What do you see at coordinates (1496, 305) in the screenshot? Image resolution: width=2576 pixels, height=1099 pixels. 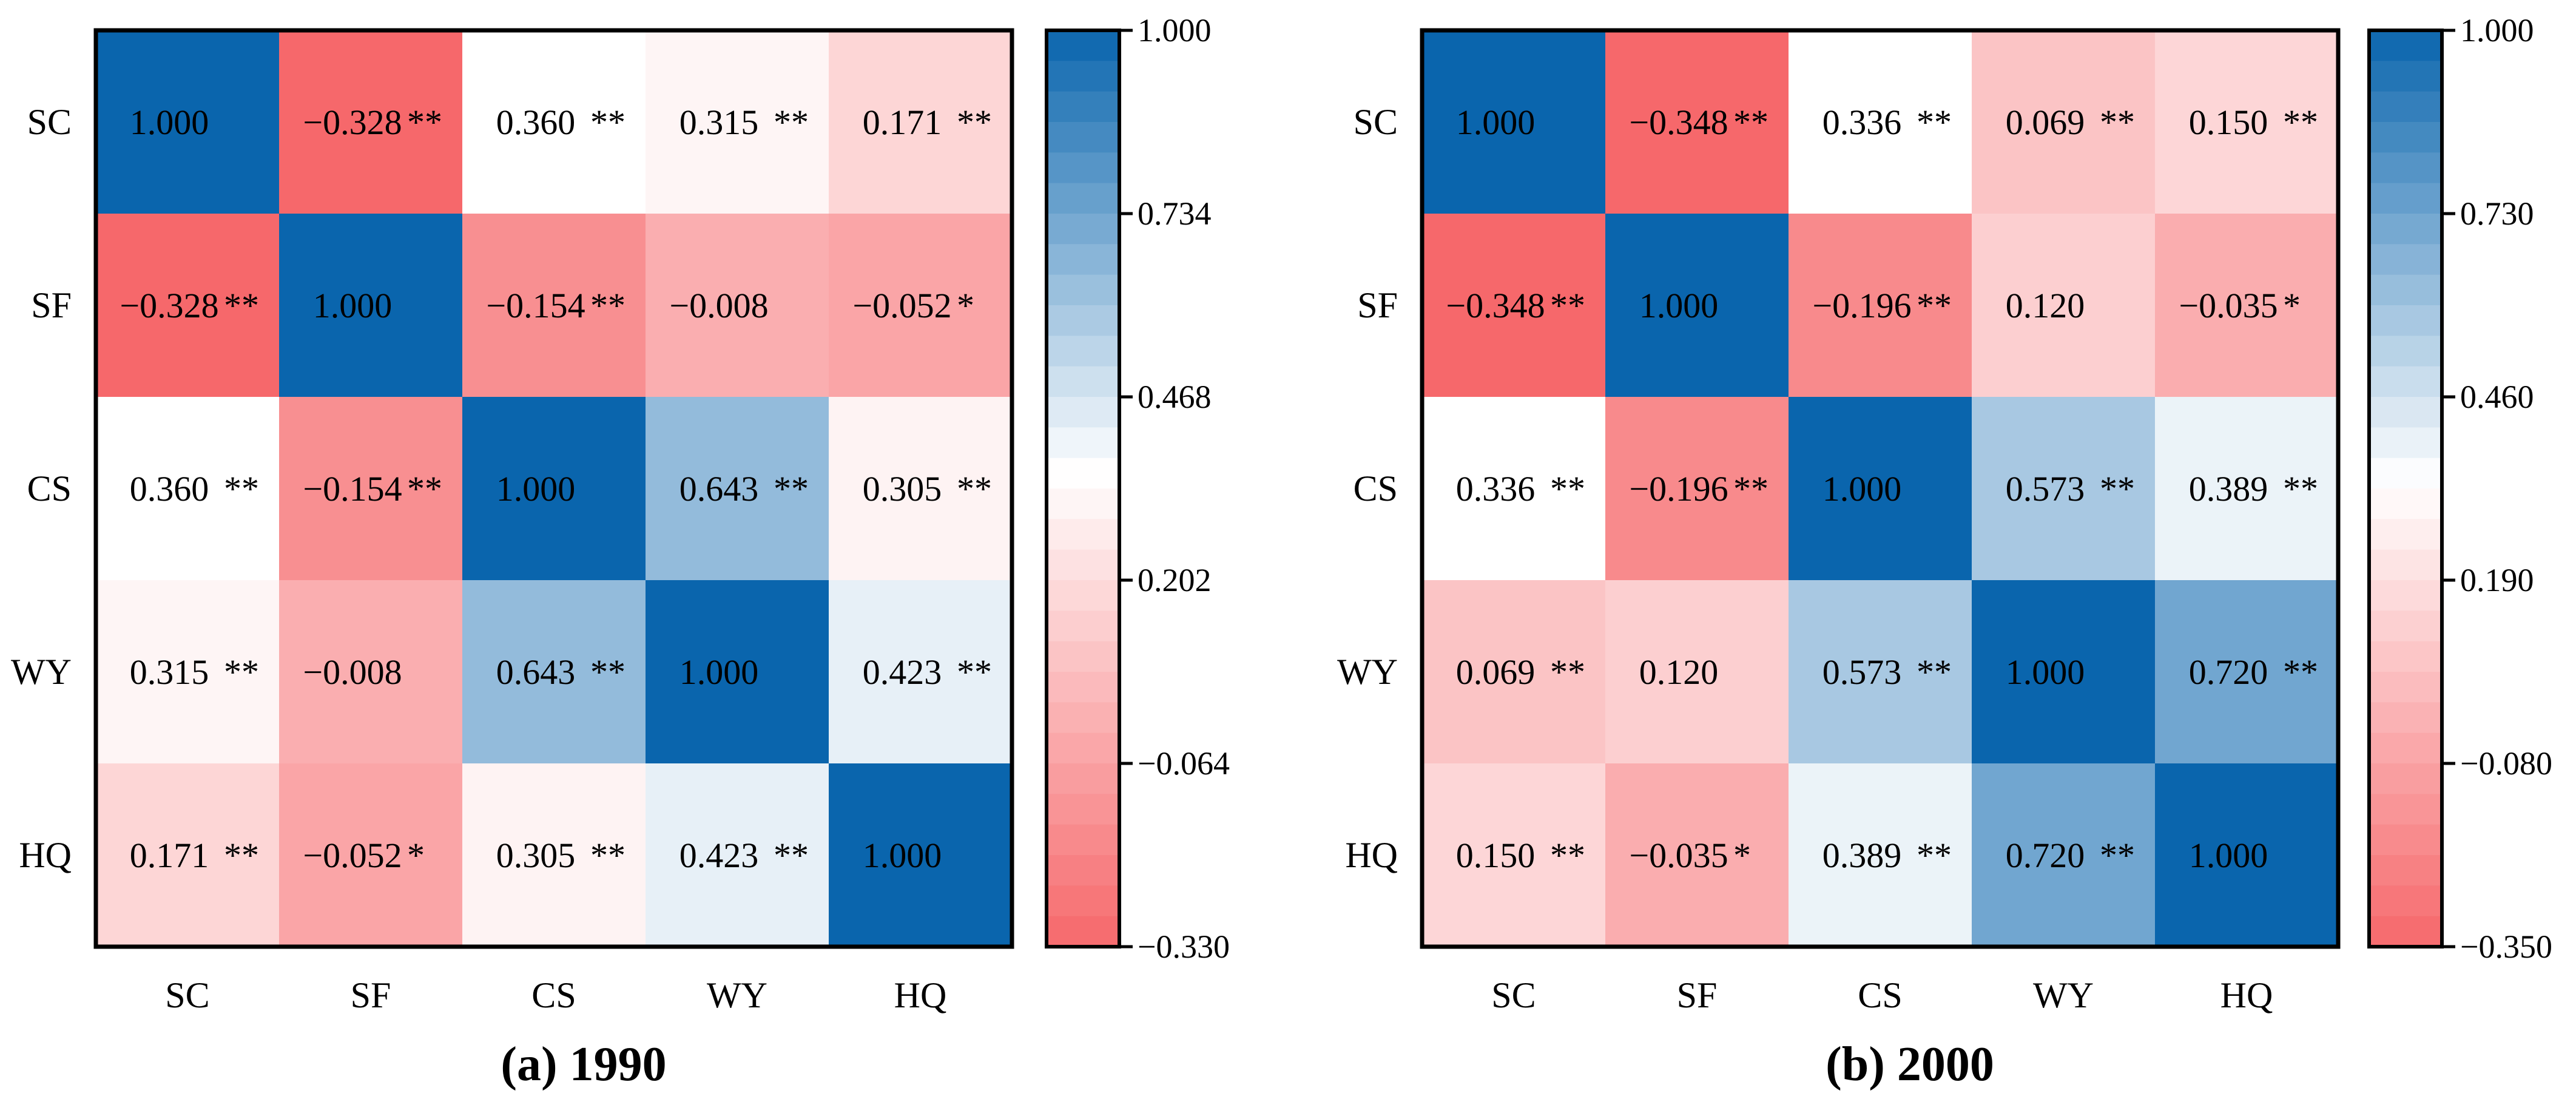 I see `cell-value-label: −0.348` at bounding box center [1496, 305].